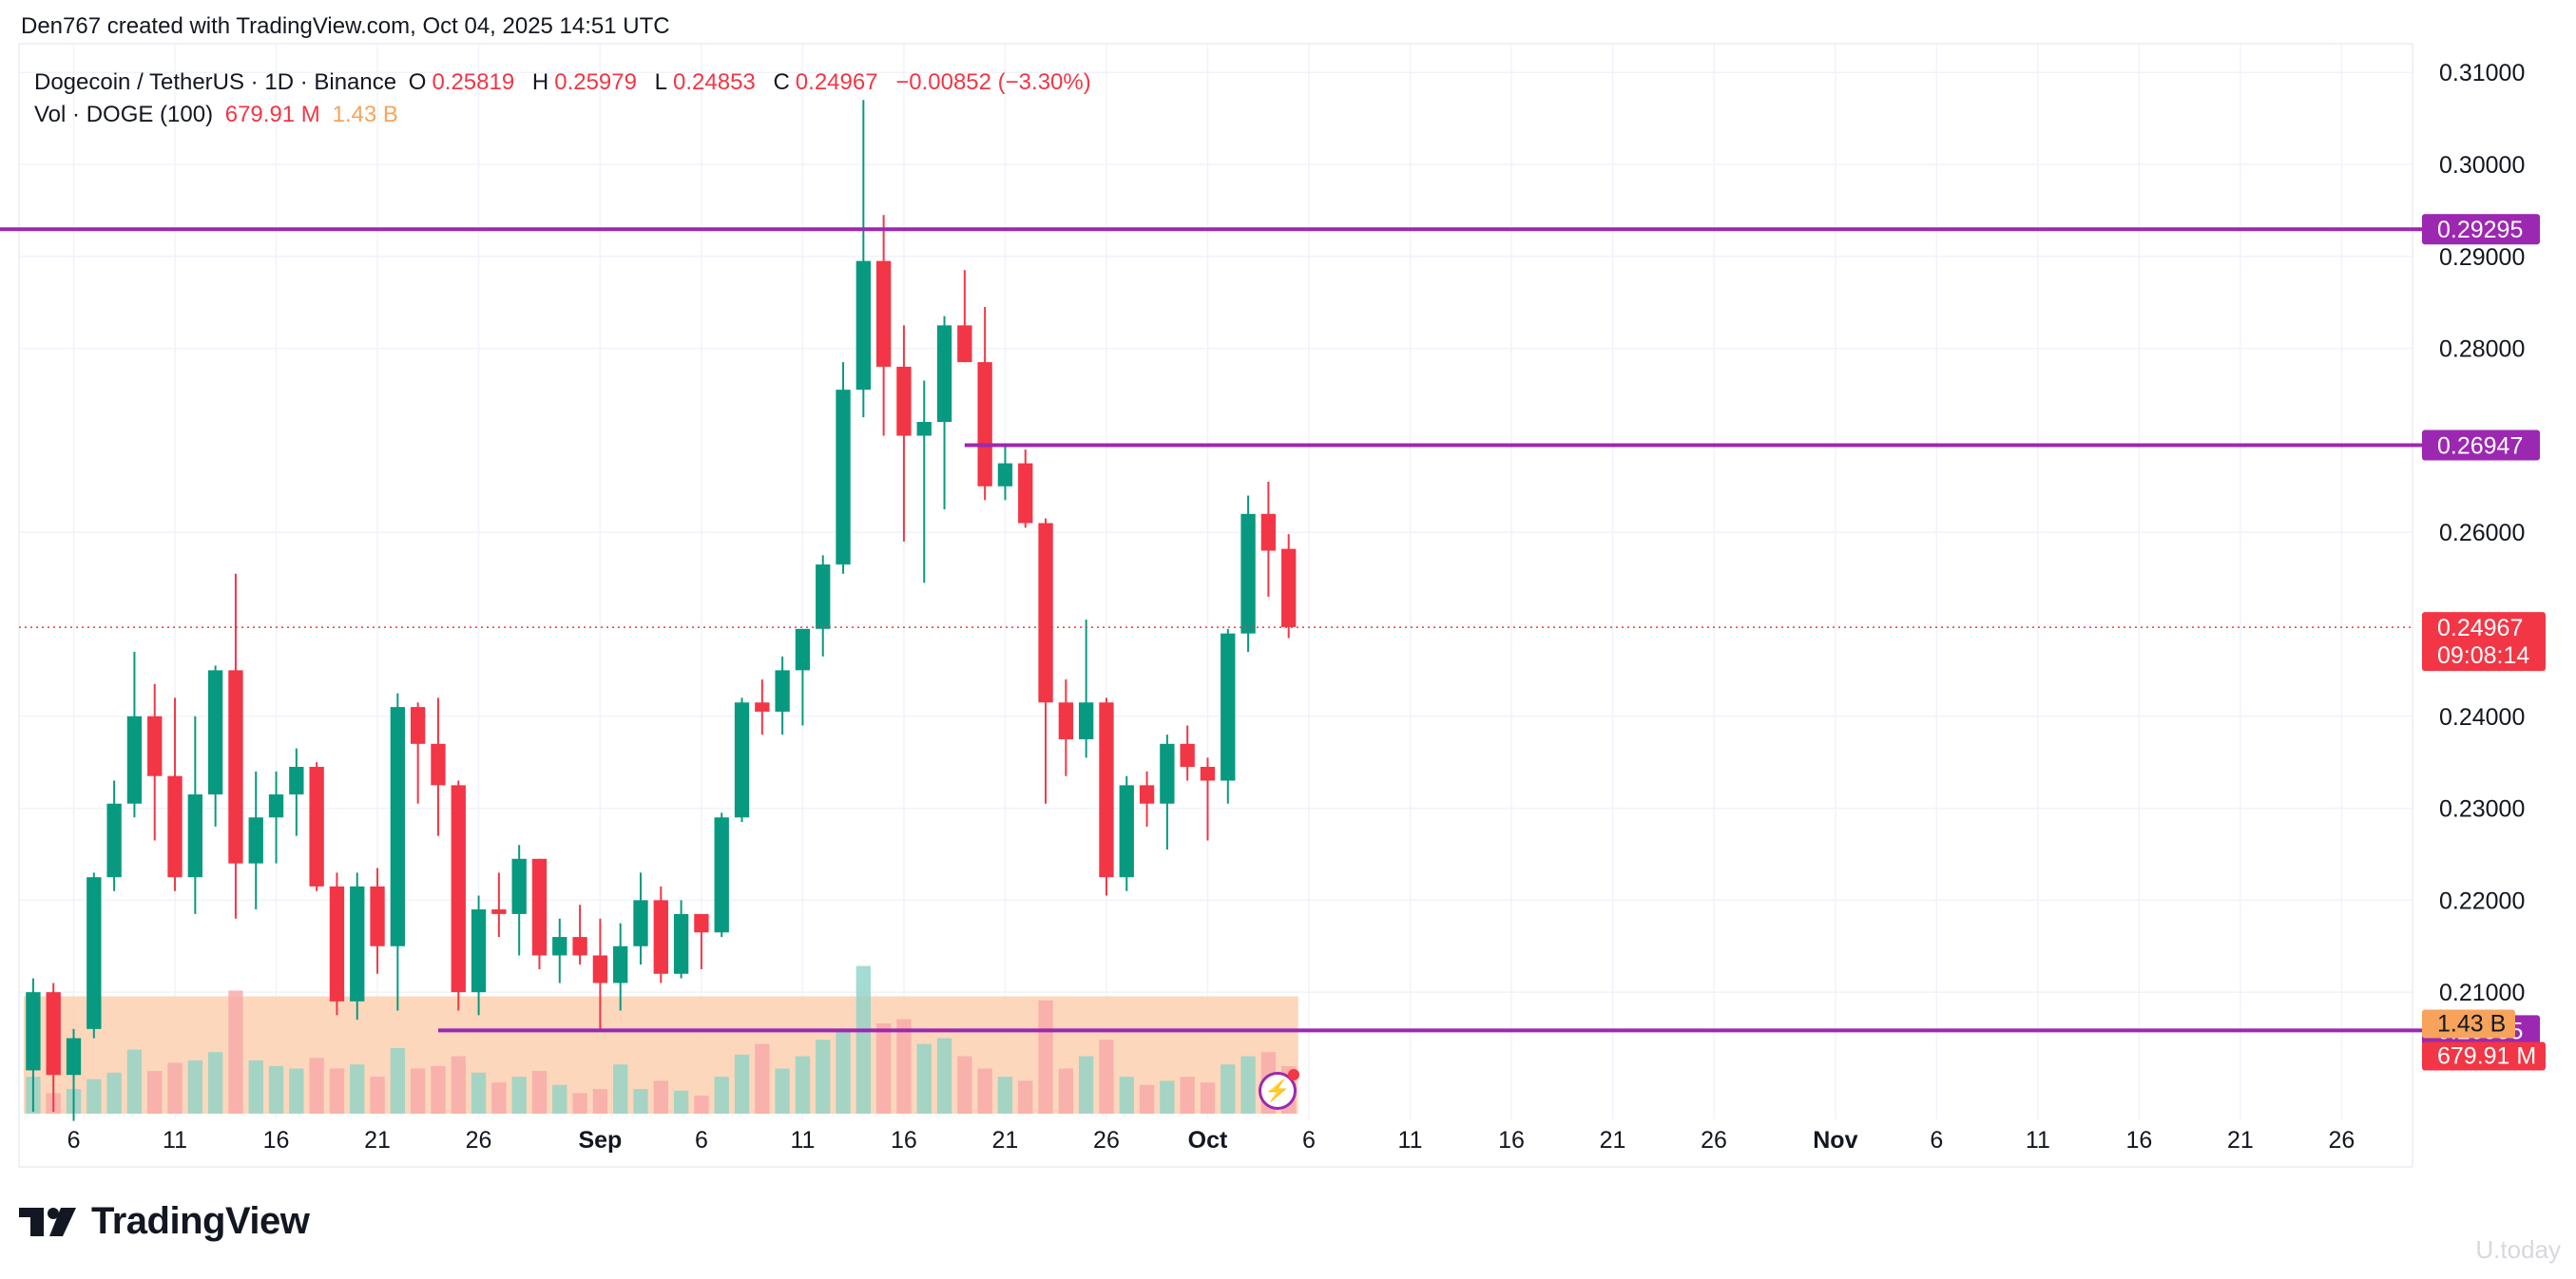  I want to click on legend-symbol: Dogecoin / TetherUS · 1D · Binance, so click(216, 82).